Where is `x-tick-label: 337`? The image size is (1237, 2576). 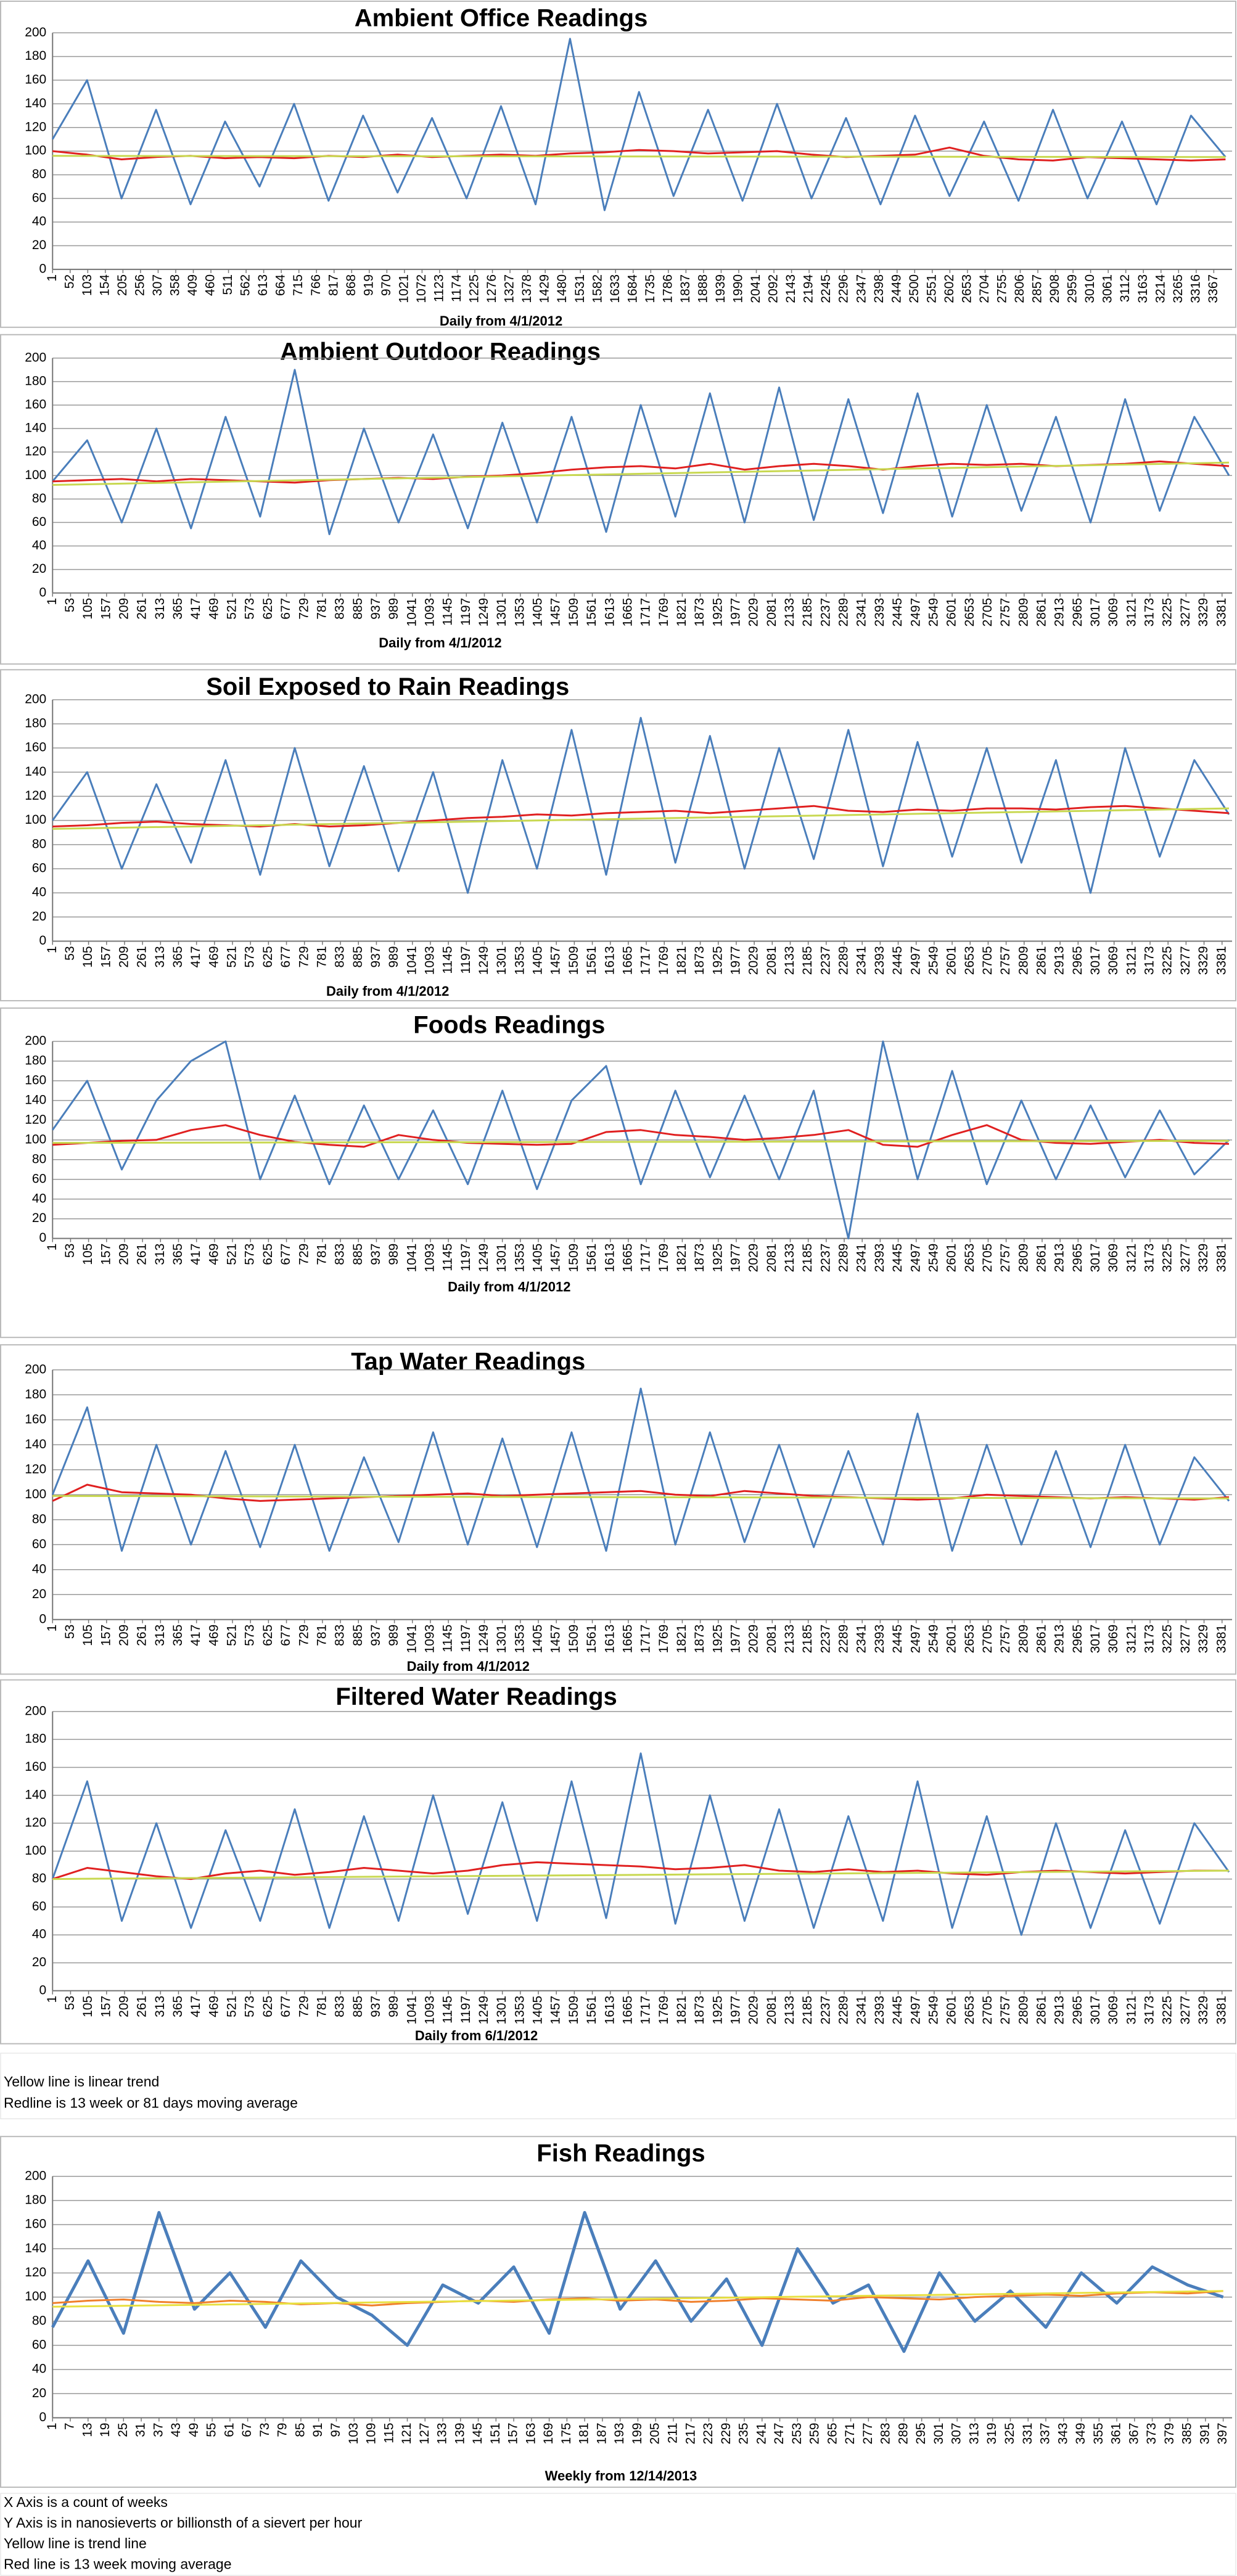 x-tick-label: 337 is located at coordinates (1046, 2433).